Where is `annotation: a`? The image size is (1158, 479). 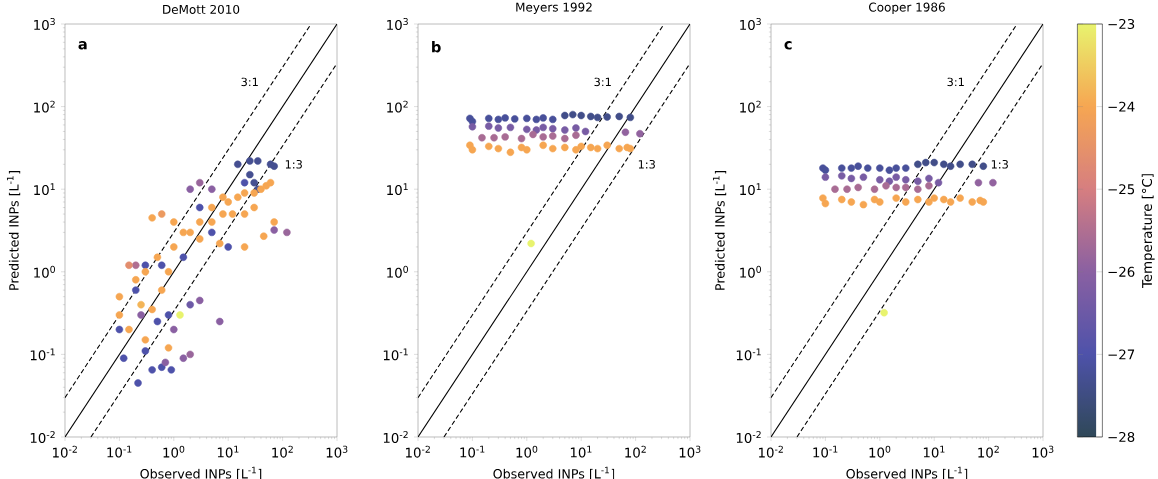 annotation: a is located at coordinates (82, 45).